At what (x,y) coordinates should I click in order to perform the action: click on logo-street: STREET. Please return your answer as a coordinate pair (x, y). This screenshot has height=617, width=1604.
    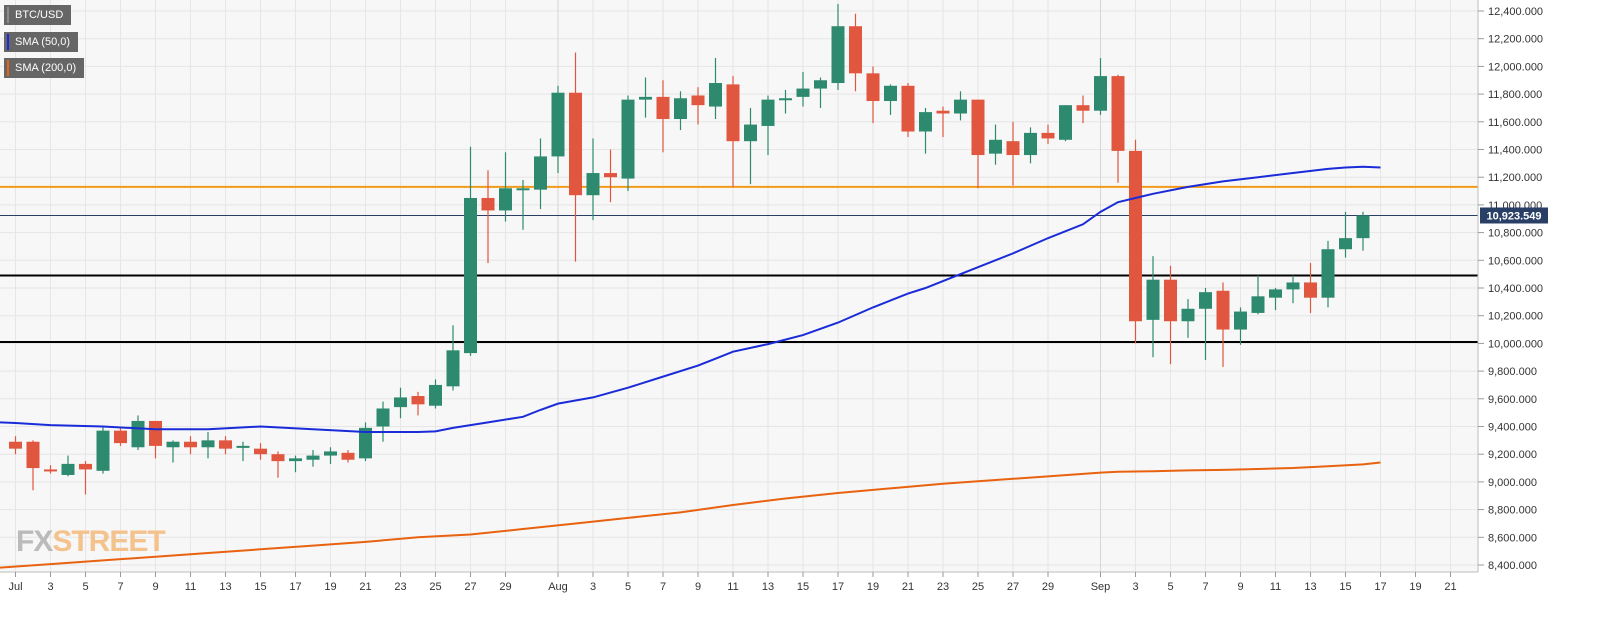
    Looking at the image, I should click on (108, 541).